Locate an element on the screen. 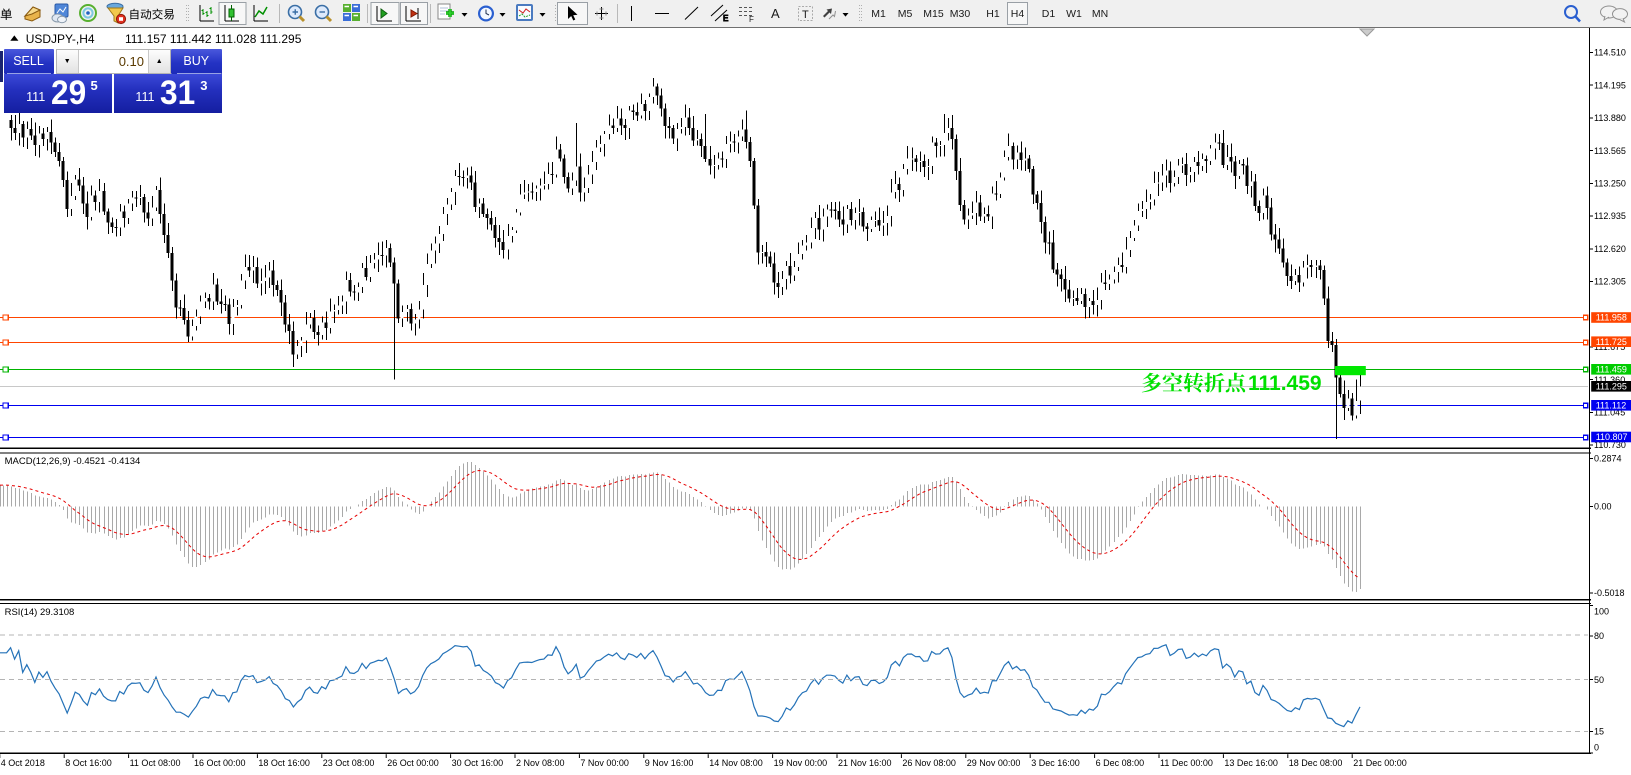 The height and width of the screenshot is (775, 1631). svg-text: 111.112 is located at coordinates (1611, 406).